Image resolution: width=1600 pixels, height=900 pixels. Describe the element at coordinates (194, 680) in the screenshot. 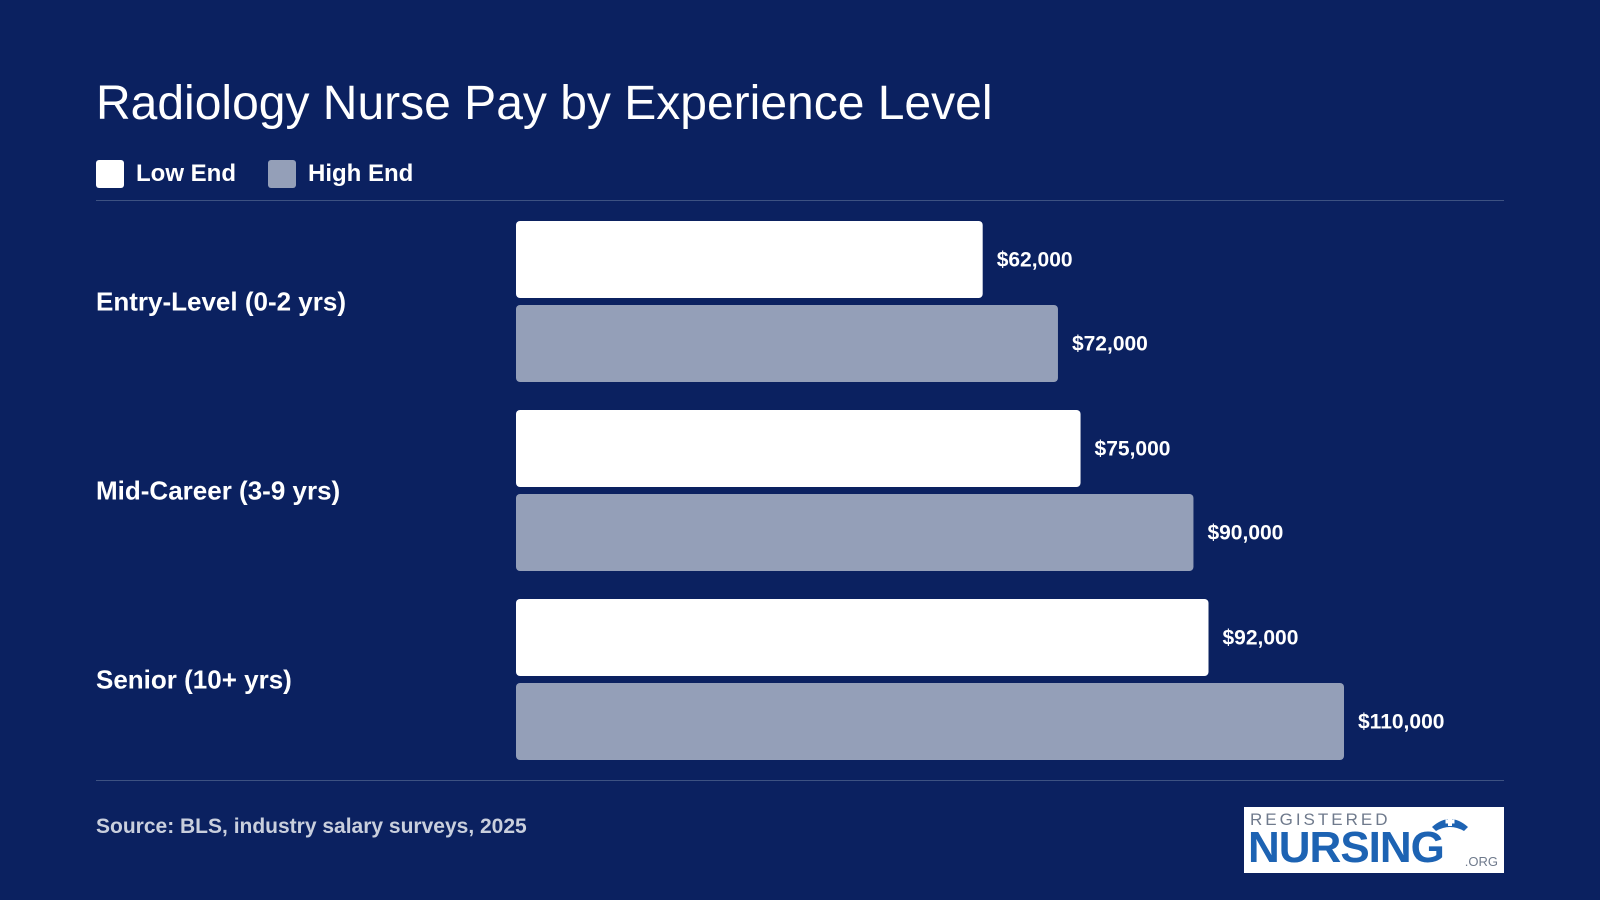

I see `category-label-senior-10-yrs: Senior (10+ yrs)` at that location.